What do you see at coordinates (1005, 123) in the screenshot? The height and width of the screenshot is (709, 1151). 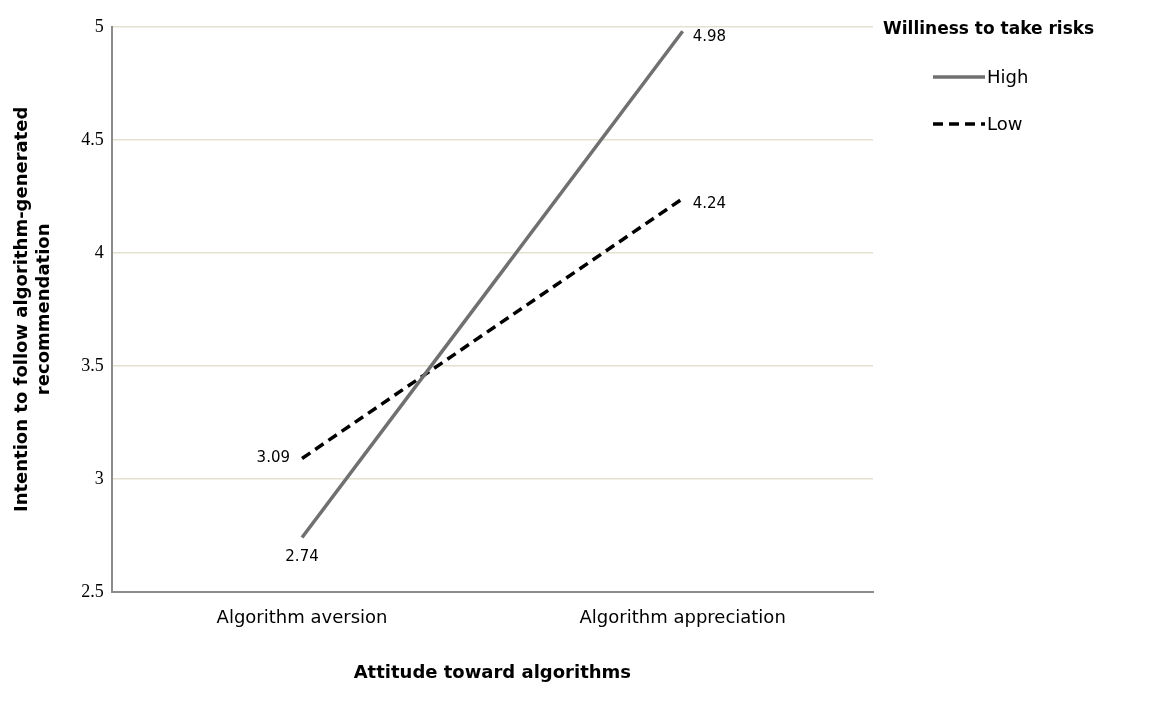 I see `legend-label: Low` at bounding box center [1005, 123].